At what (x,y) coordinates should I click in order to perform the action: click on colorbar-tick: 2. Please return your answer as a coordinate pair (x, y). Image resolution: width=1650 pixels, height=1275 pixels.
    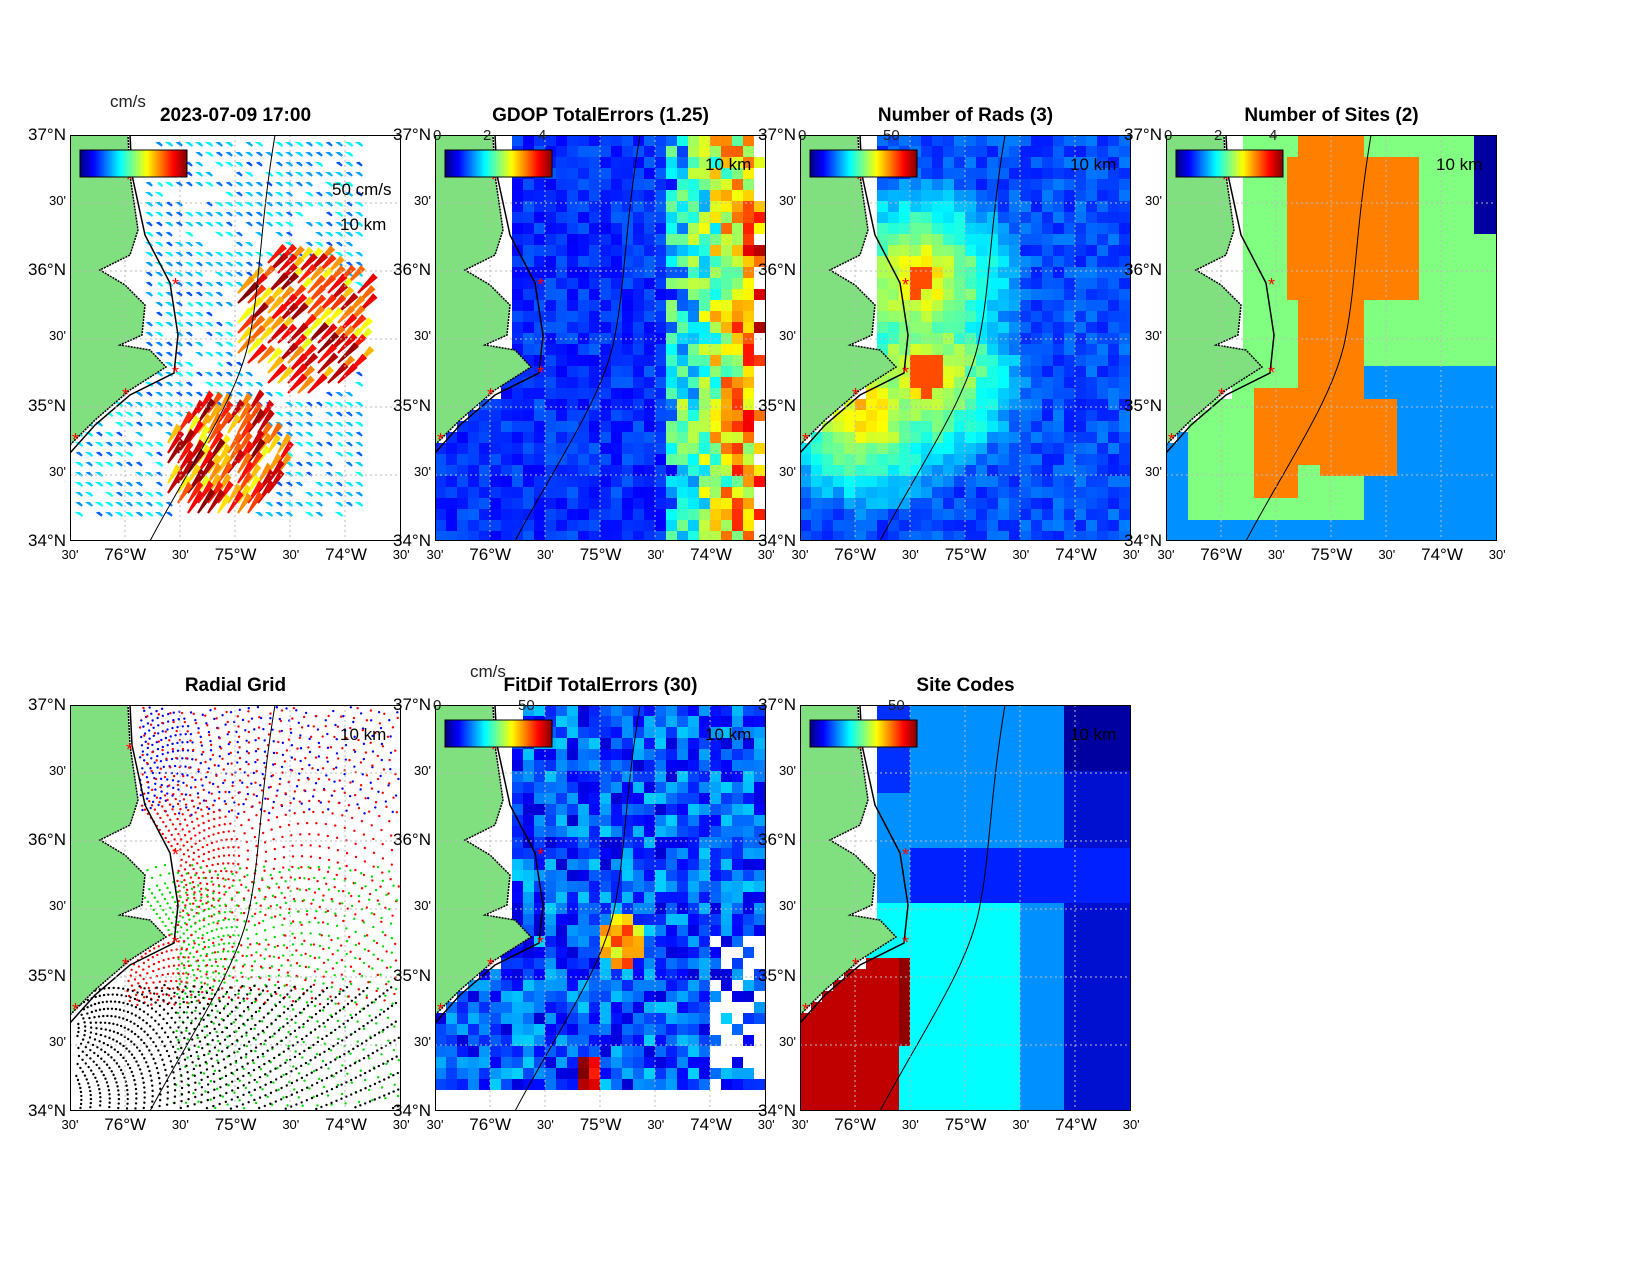
    Looking at the image, I should click on (1218, 135).